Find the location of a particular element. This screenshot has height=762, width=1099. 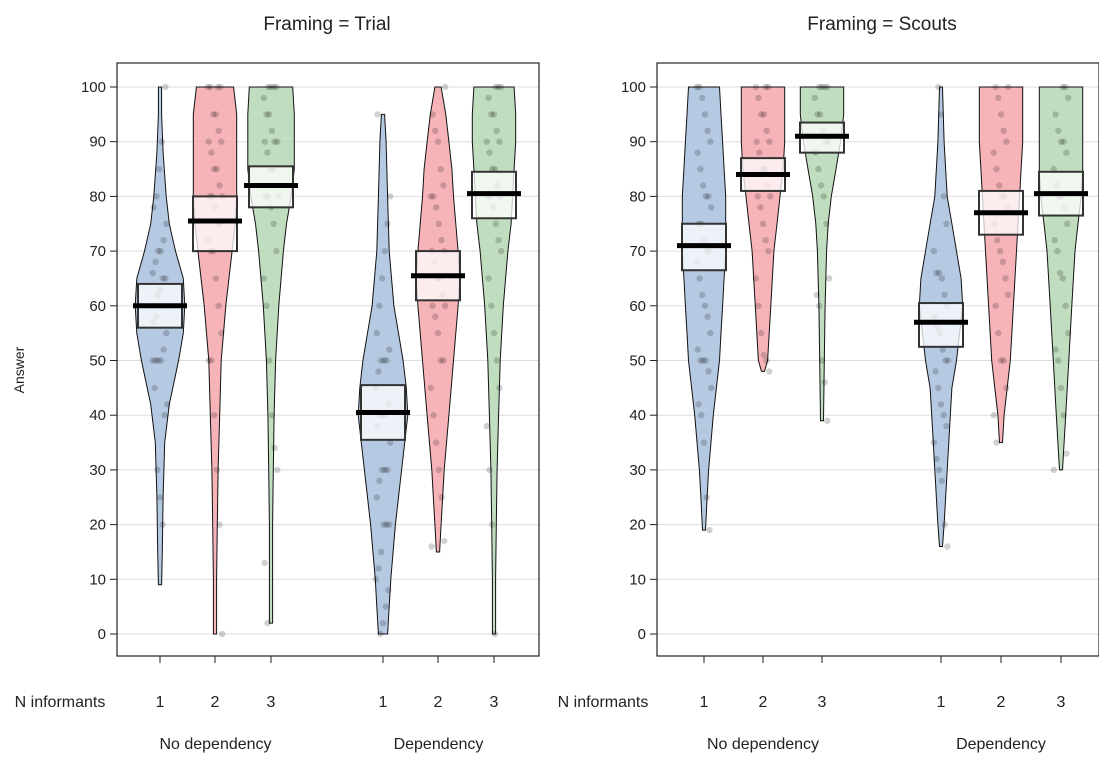

y-tick-label: 60 is located at coordinates (637, 306).